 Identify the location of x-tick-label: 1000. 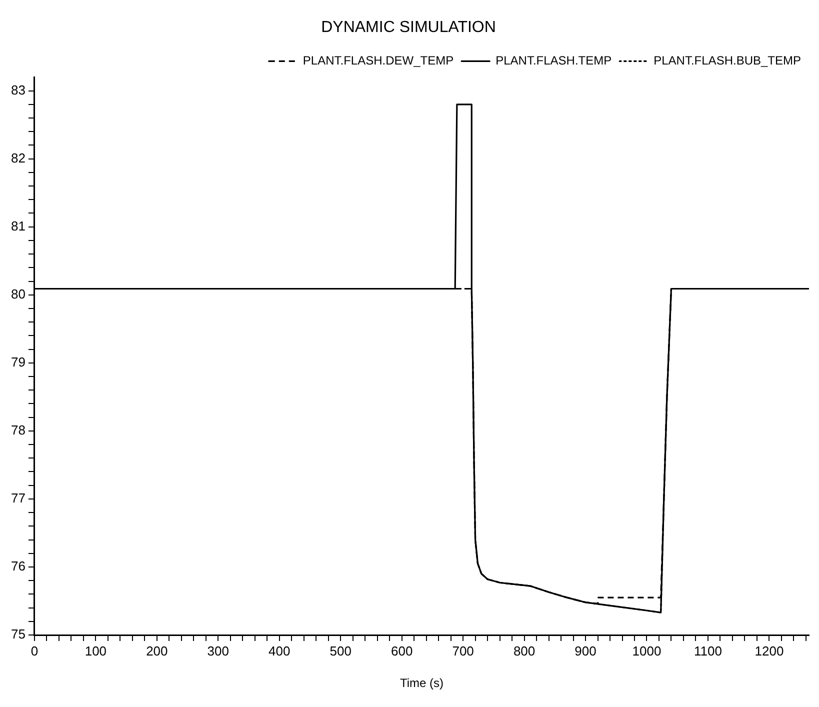
(647, 650).